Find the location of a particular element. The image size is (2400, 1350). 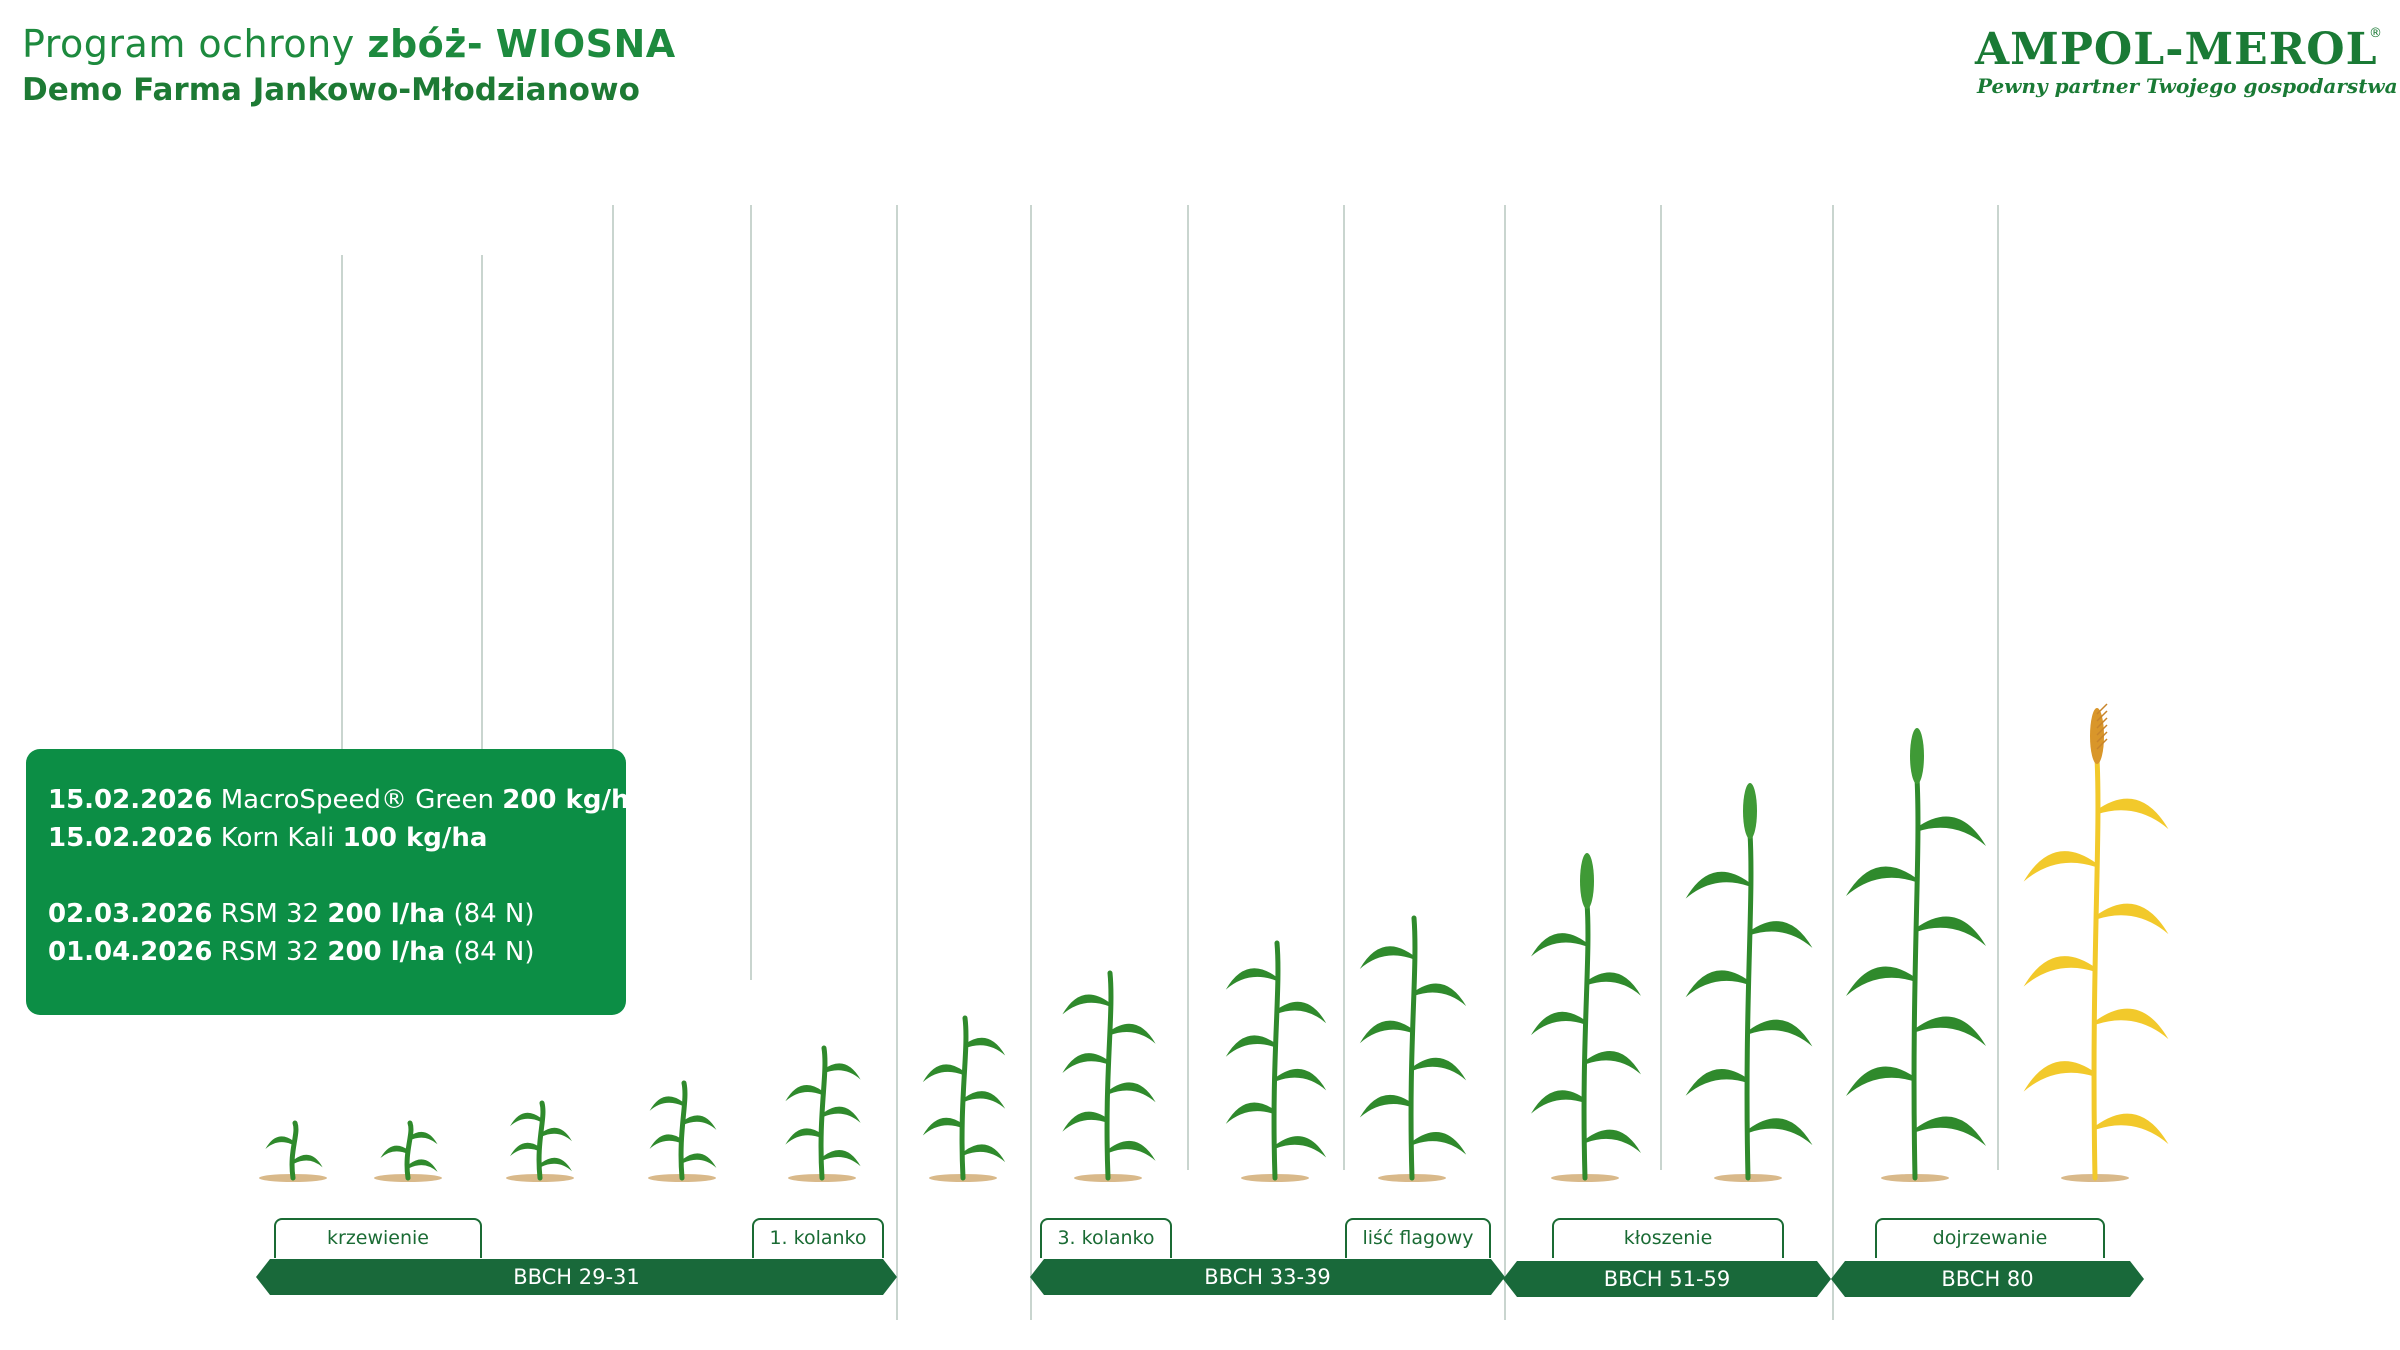

stage-tab-1-kolanko: 1. kolanko is located at coordinates (818, 1238).